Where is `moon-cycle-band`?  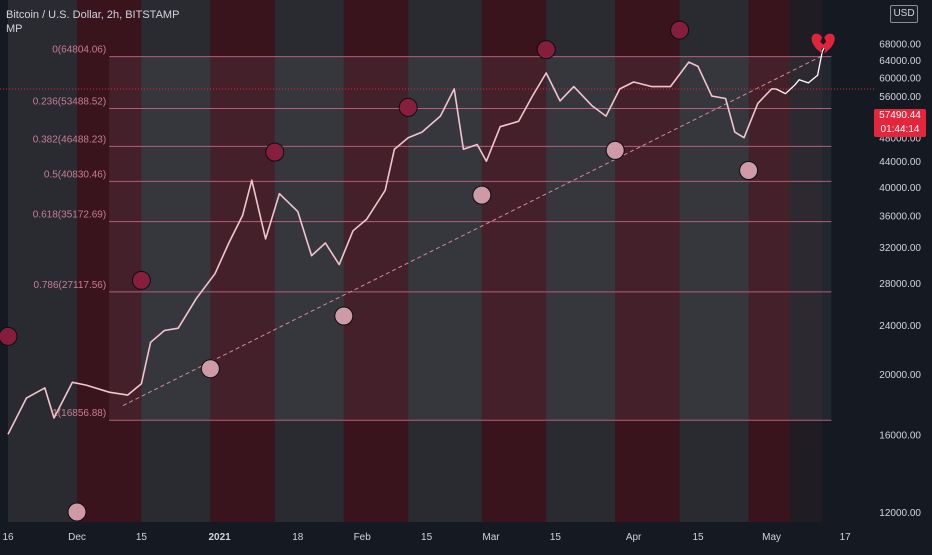 moon-cycle-band is located at coordinates (42, 261).